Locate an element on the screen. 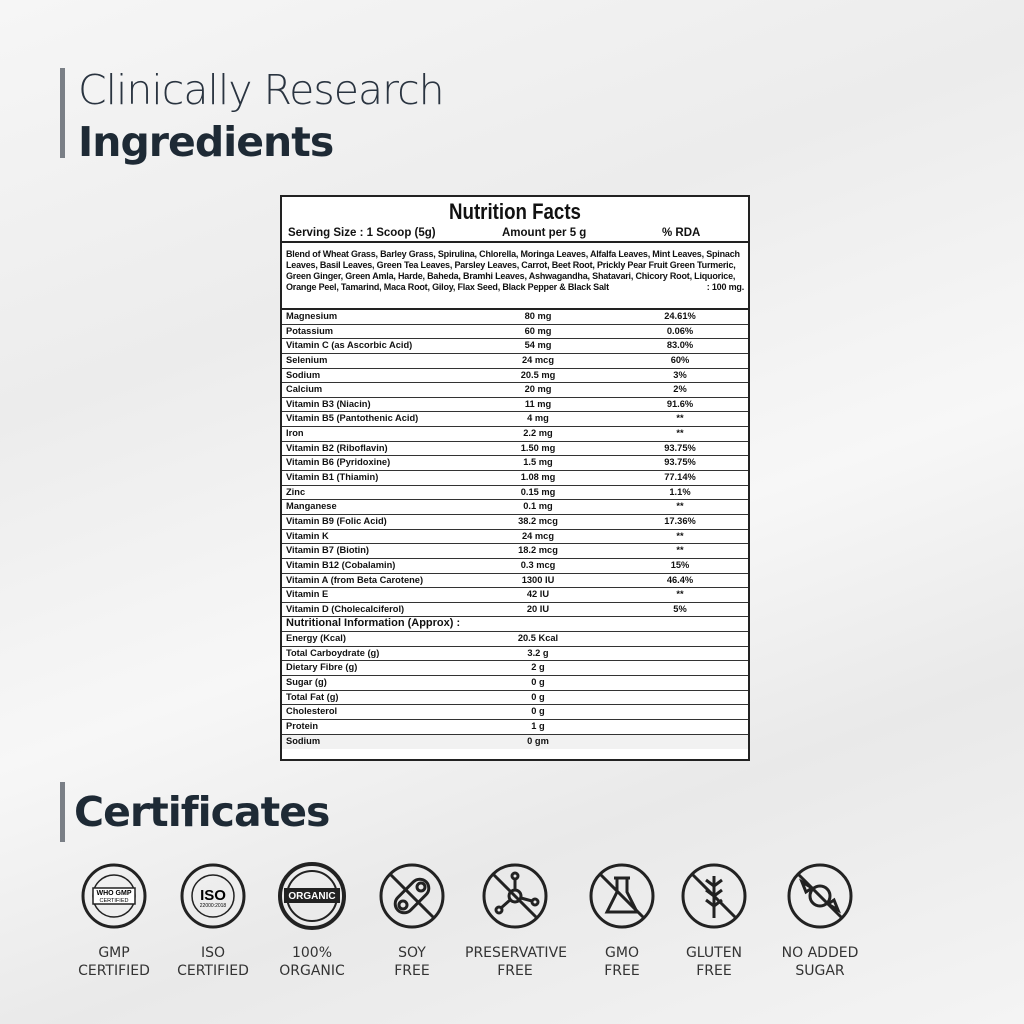  certificate-label: 100% ORGANIC is located at coordinates (312, 962).